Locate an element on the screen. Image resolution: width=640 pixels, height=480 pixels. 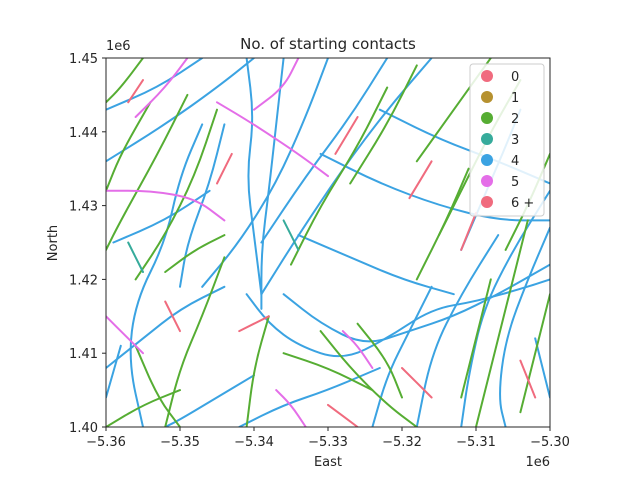
x-tick-label-5: −5.31 is located at coordinates (476, 442).